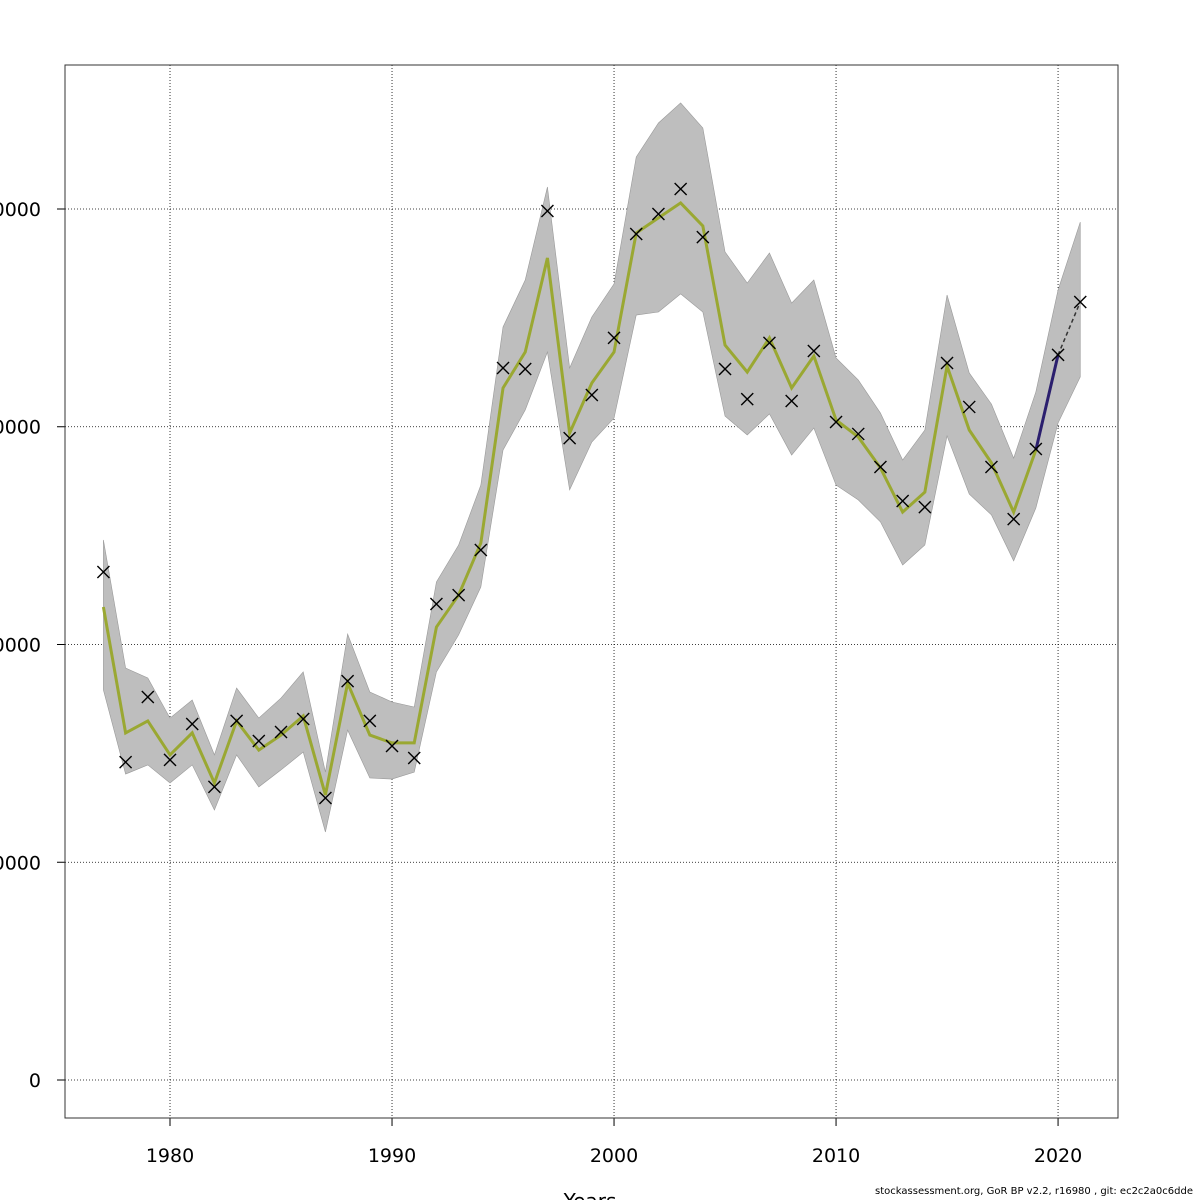  Describe the element at coordinates (20, 210) in the screenshot. I see `y-tick-label: 40000` at that location.